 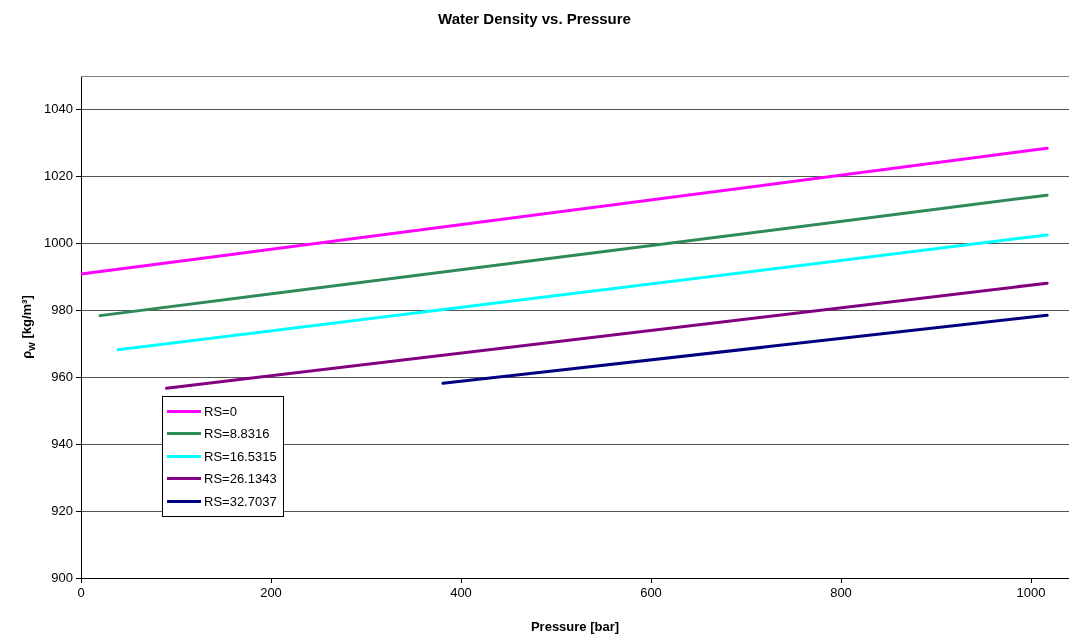 What do you see at coordinates (575, 626) in the screenshot?
I see `x-axis-title: Pressure [bar]` at bounding box center [575, 626].